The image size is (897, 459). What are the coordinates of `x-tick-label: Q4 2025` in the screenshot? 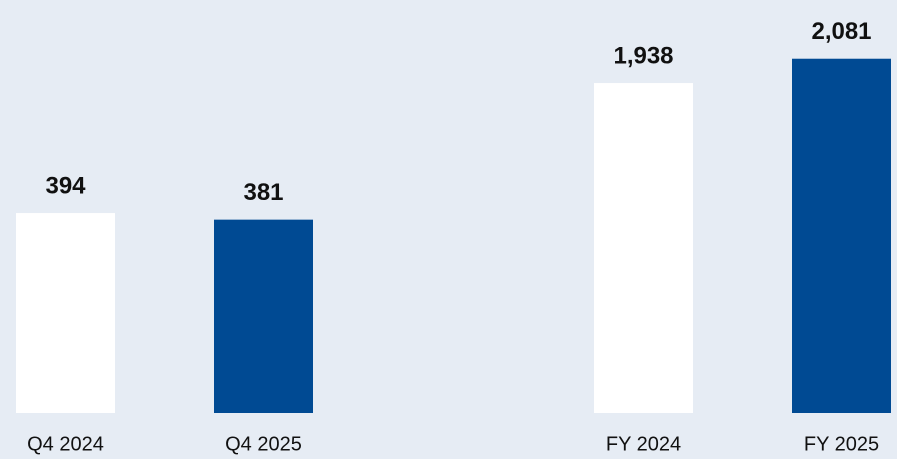 It's located at (263, 444).